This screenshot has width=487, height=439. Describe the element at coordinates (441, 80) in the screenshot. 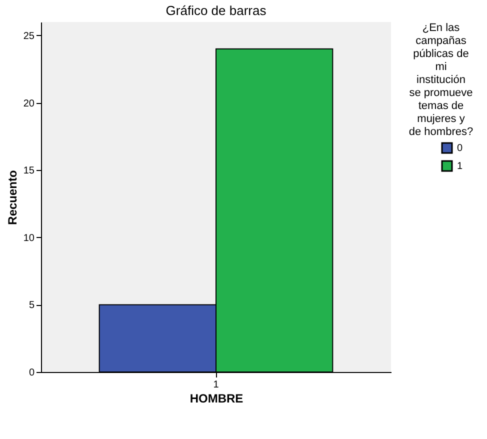

I see `text: ¿En las campañas públicas de mi institución se promueve temas de mujeres y de hombres?` at that location.